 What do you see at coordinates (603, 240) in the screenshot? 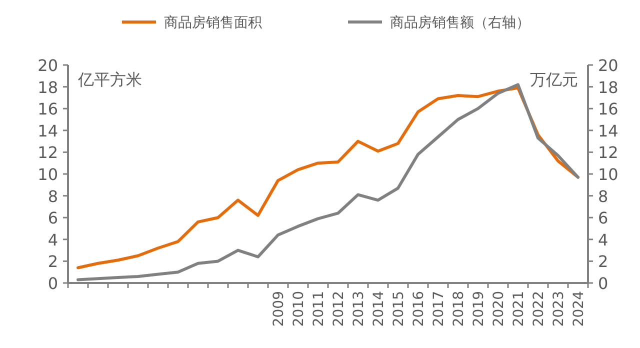
I see `y2-tick-label: 4` at bounding box center [603, 240].